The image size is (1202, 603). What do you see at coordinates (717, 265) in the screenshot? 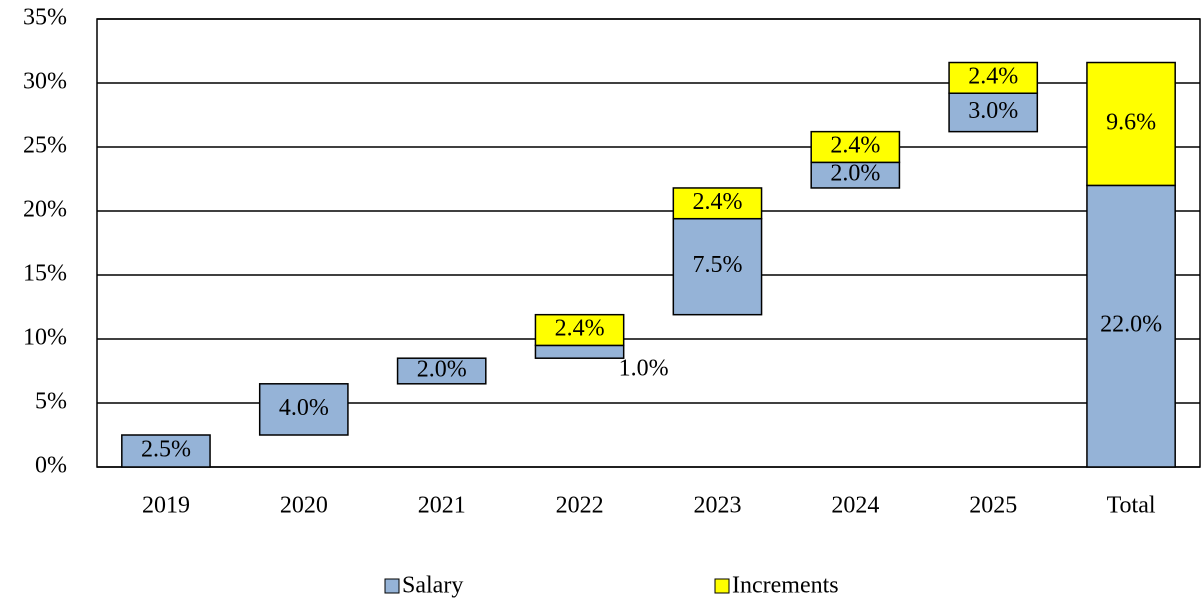
I see `data-label: 7.5%` at bounding box center [717, 265].